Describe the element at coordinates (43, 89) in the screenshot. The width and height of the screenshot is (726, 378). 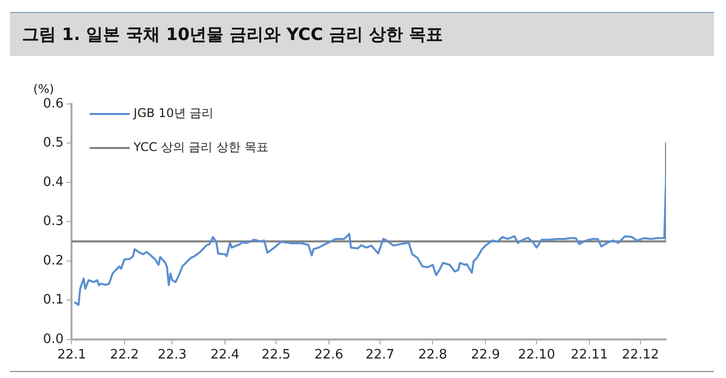
I see `y-axis-title: (%)` at that location.